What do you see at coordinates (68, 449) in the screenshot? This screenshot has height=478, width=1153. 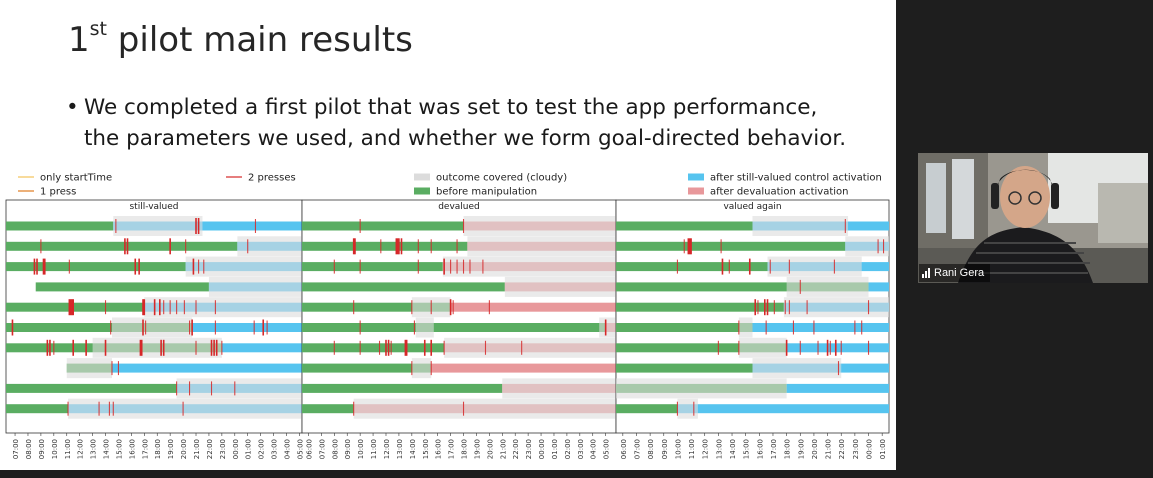 I see `x-tick-label: 11:00` at bounding box center [68, 449].